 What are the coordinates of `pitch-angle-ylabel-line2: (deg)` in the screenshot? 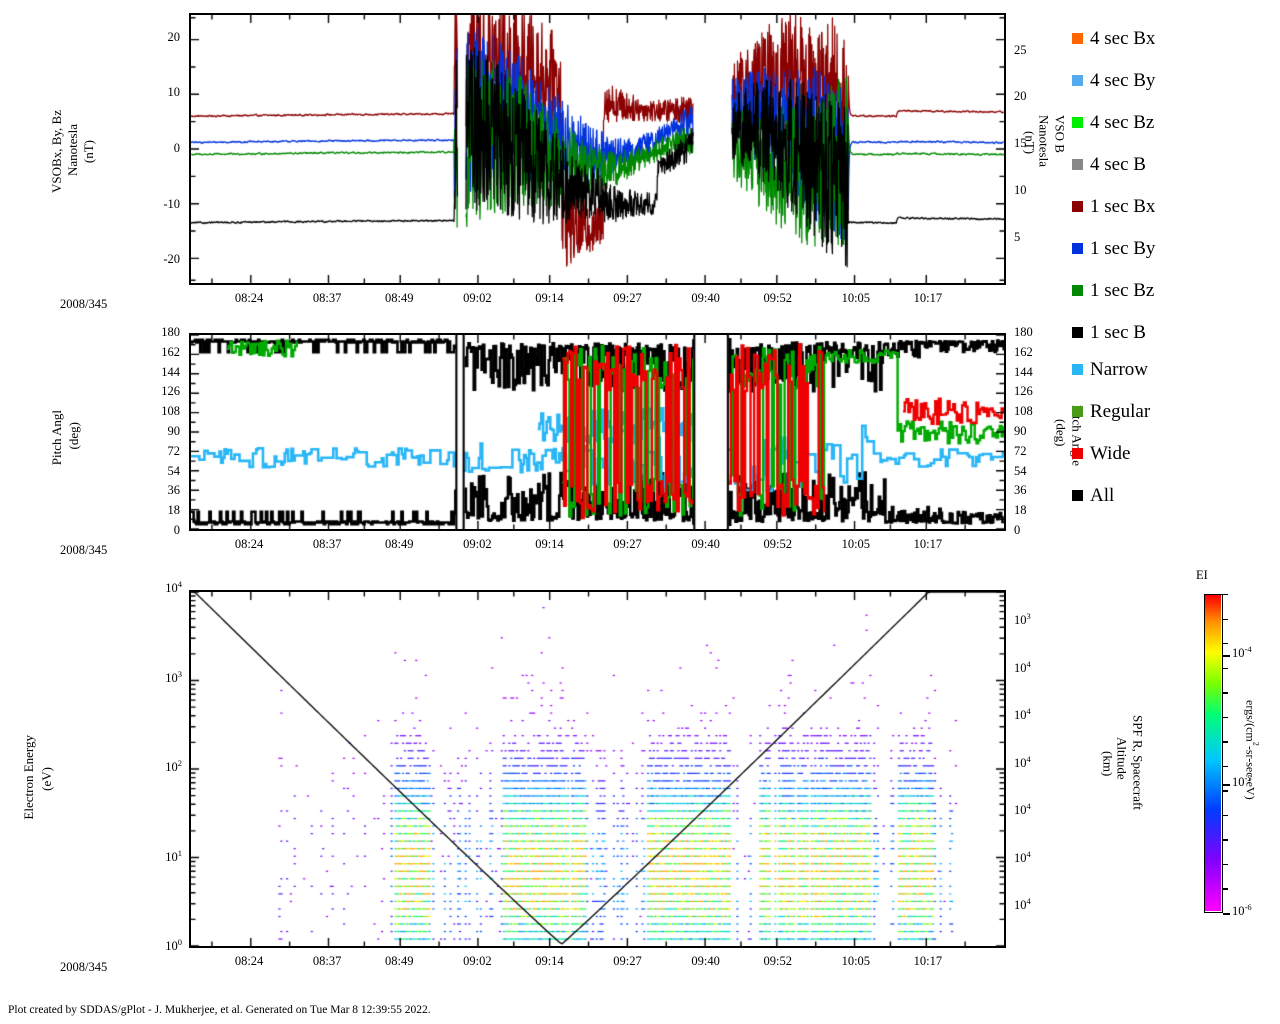 It's located at (73, 436).